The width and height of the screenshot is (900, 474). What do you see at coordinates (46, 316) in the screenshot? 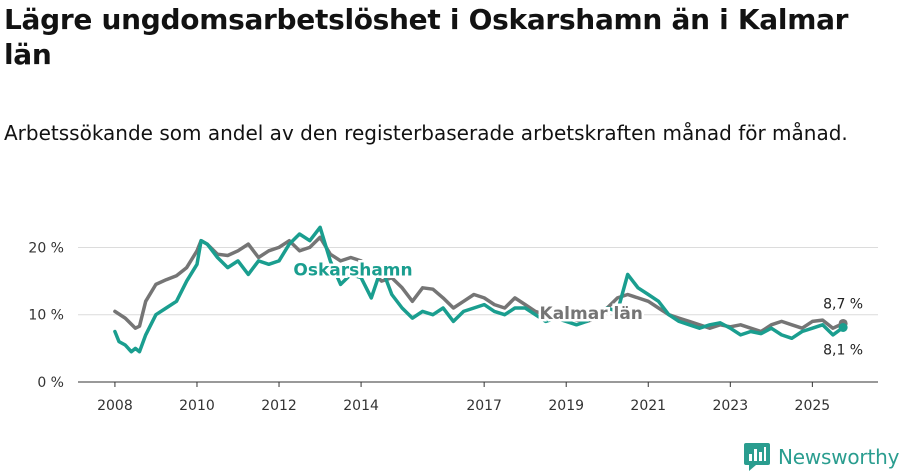
I see `y-tick-label: 10 %` at bounding box center [46, 316].